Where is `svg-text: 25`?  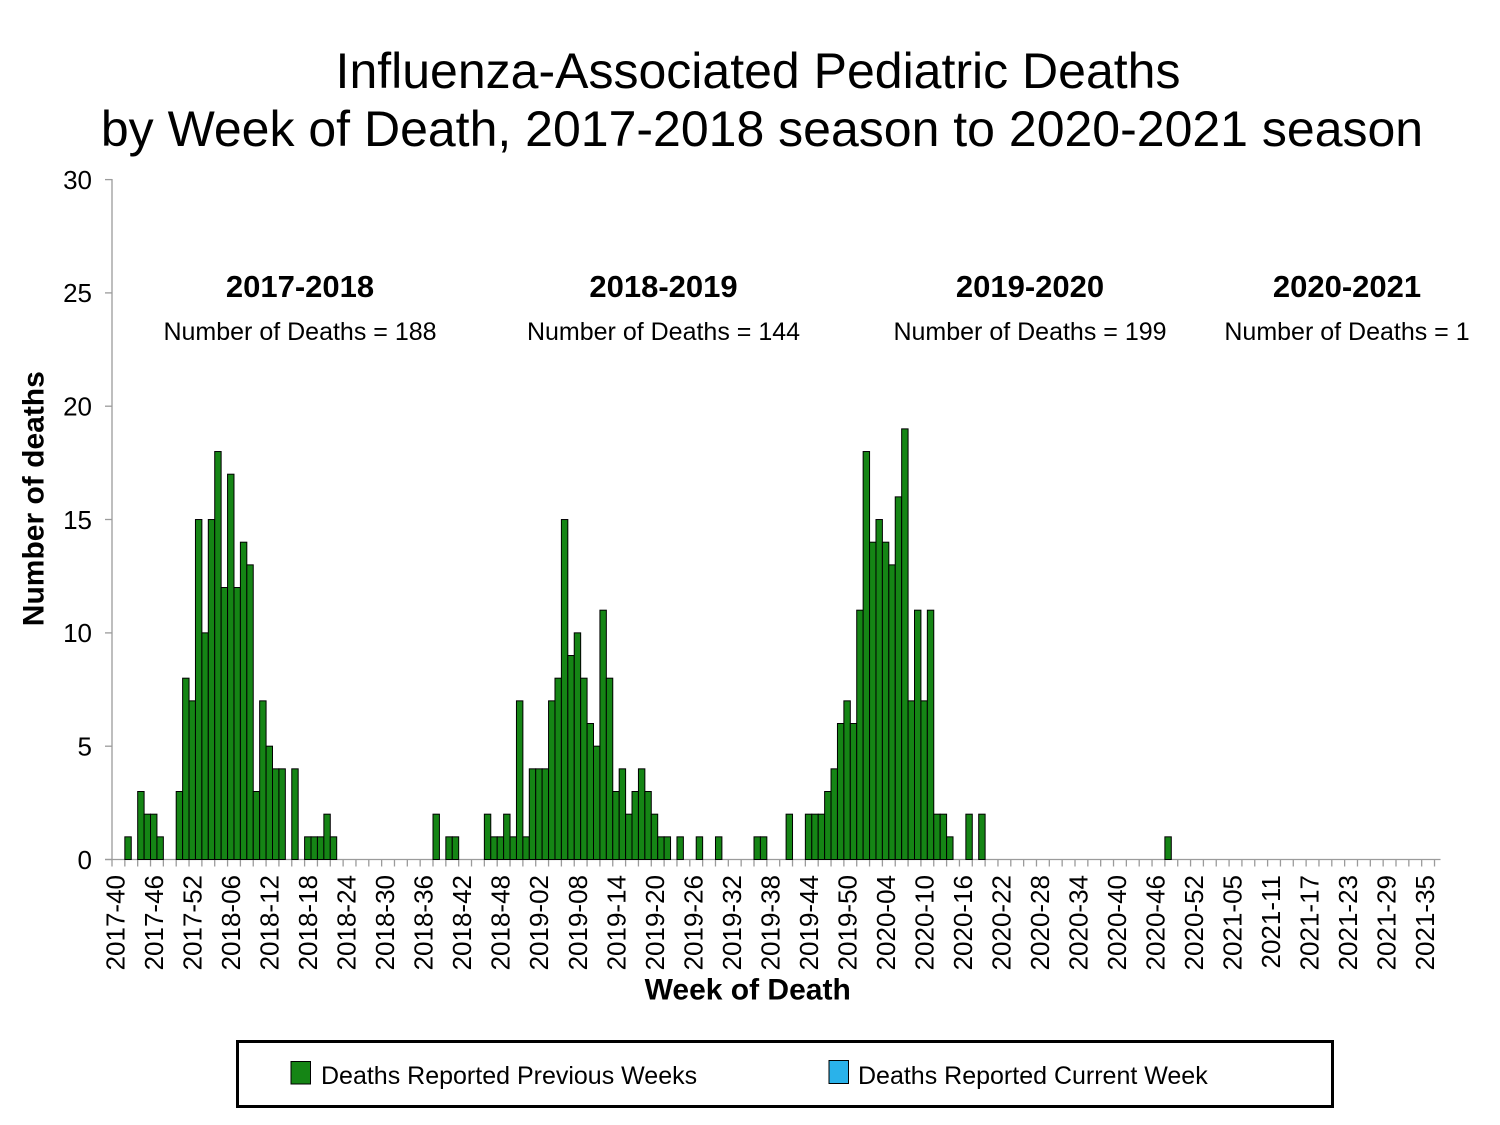
svg-text: 25 is located at coordinates (77, 293).